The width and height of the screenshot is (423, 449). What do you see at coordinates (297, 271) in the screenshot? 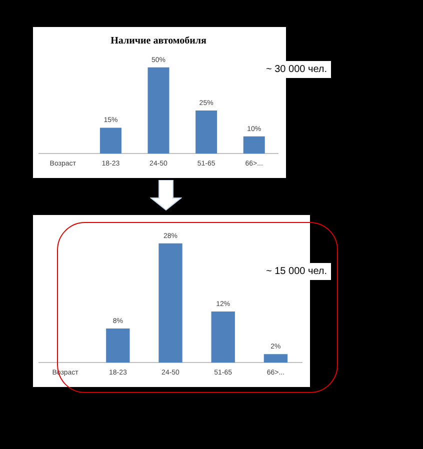
I see `annotation: ~ 15 000 чел.` at bounding box center [297, 271].